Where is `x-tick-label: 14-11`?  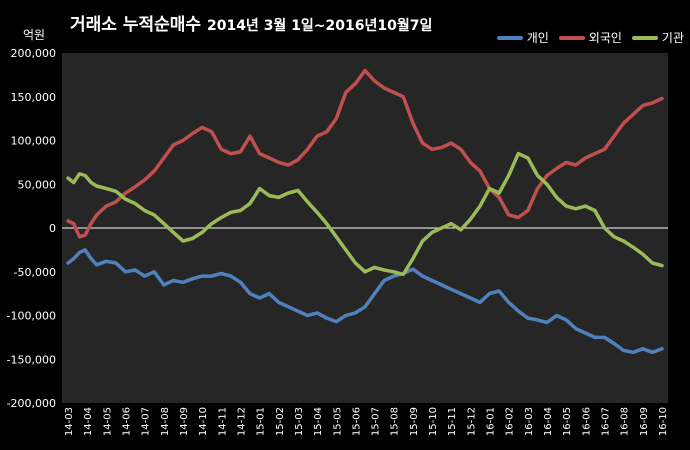
x-tick-label: 14-11 is located at coordinates (222, 421).